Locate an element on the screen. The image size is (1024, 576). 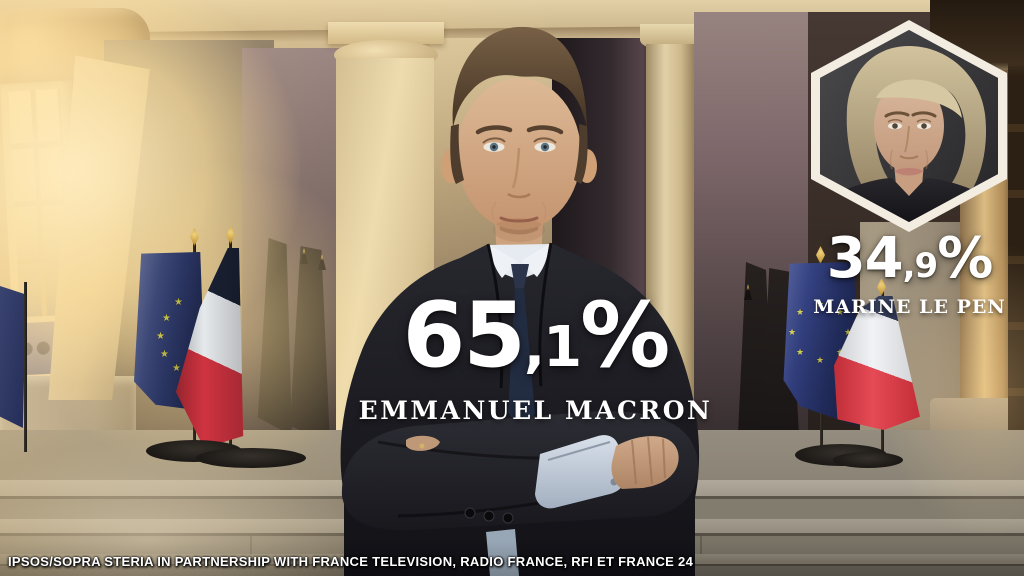
runner-up-result: 34,9% MARINE LE PEN is located at coordinates (908, 274).